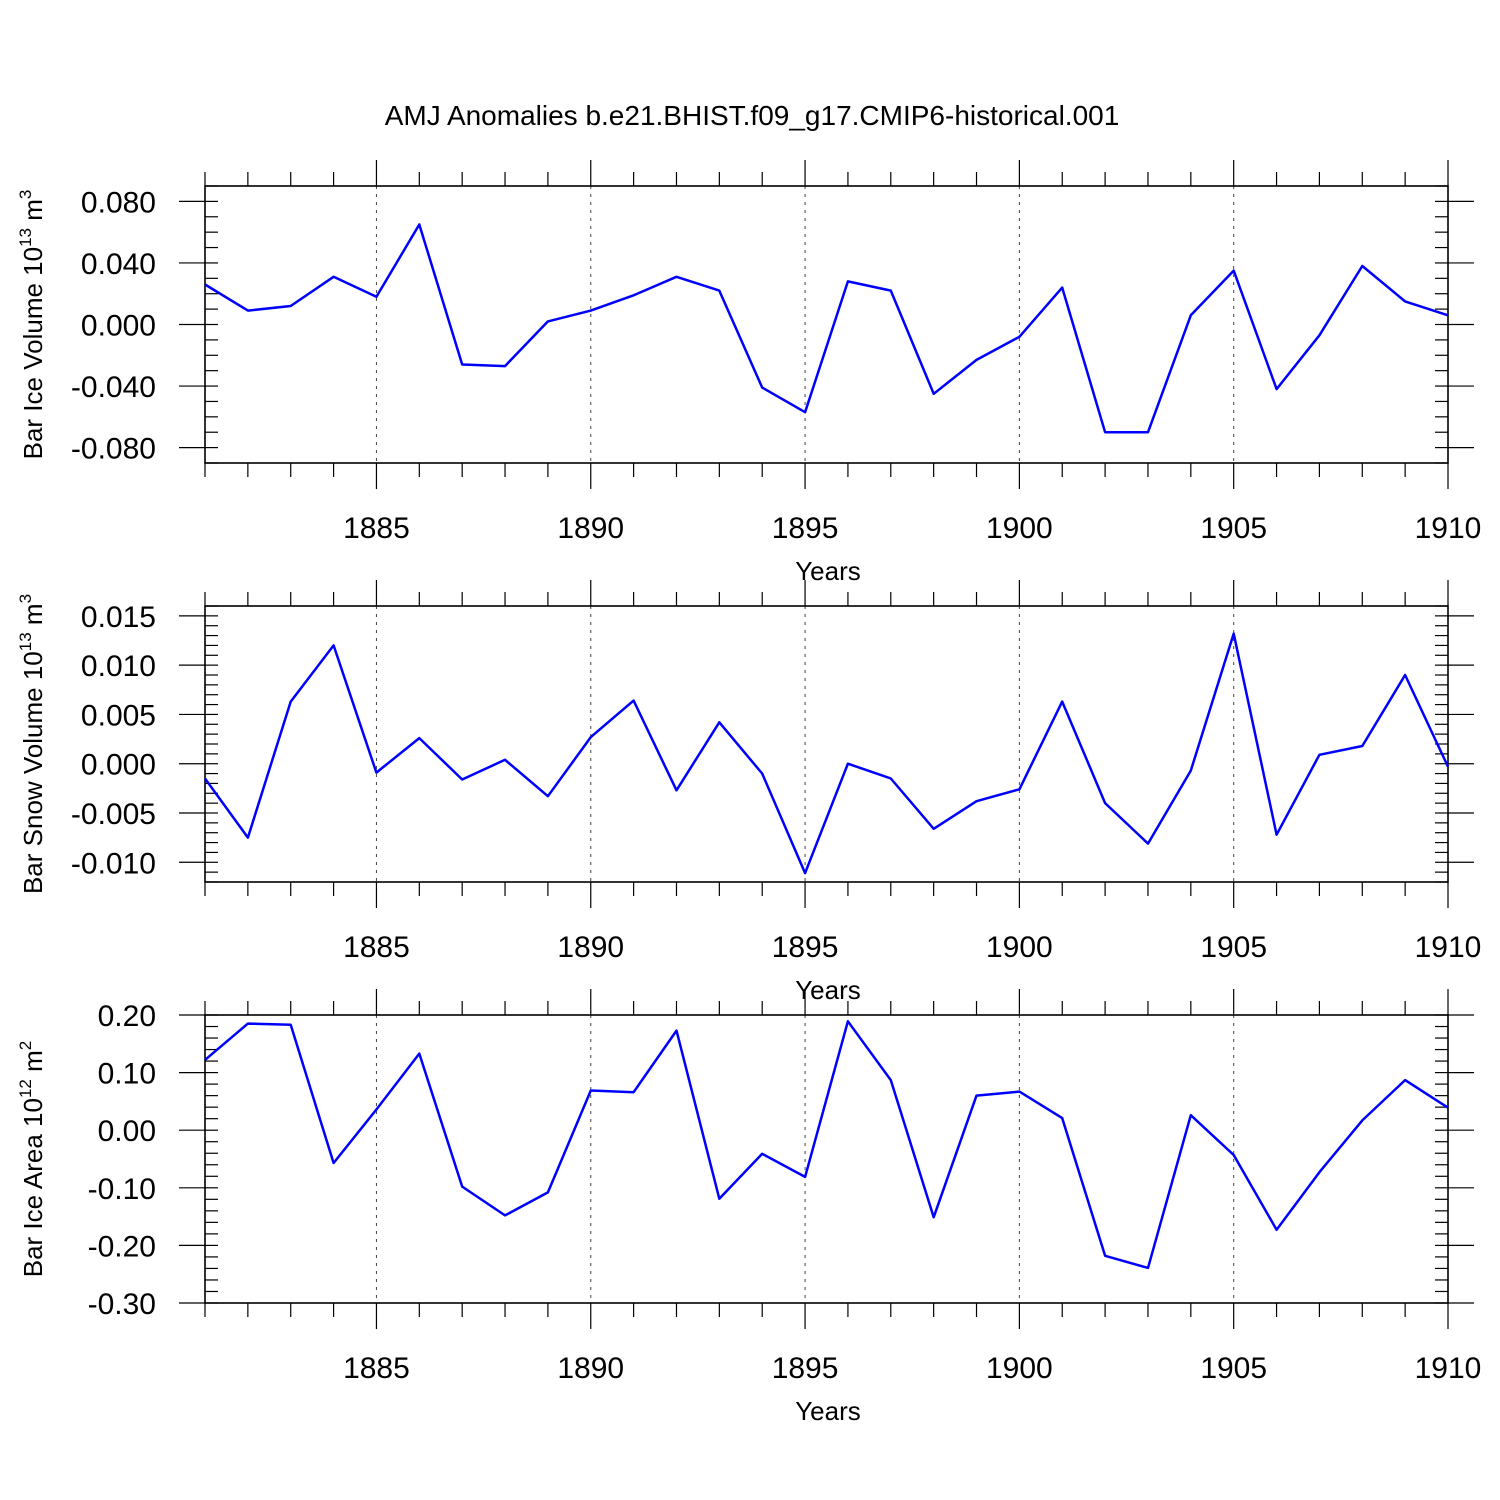 This screenshot has height=1500, width=1500. Describe the element at coordinates (826, 328) in the screenshot. I see `series-line-bar-ice-volume` at that location.